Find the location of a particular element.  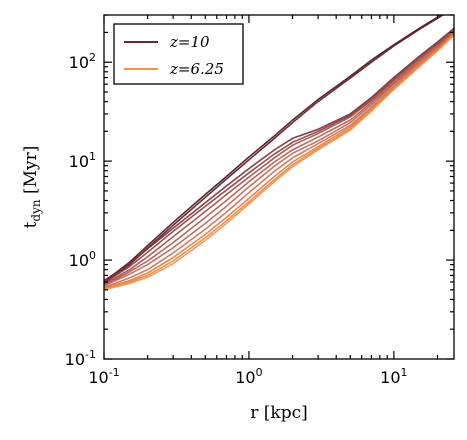

legend-box is located at coordinates (178, 54).